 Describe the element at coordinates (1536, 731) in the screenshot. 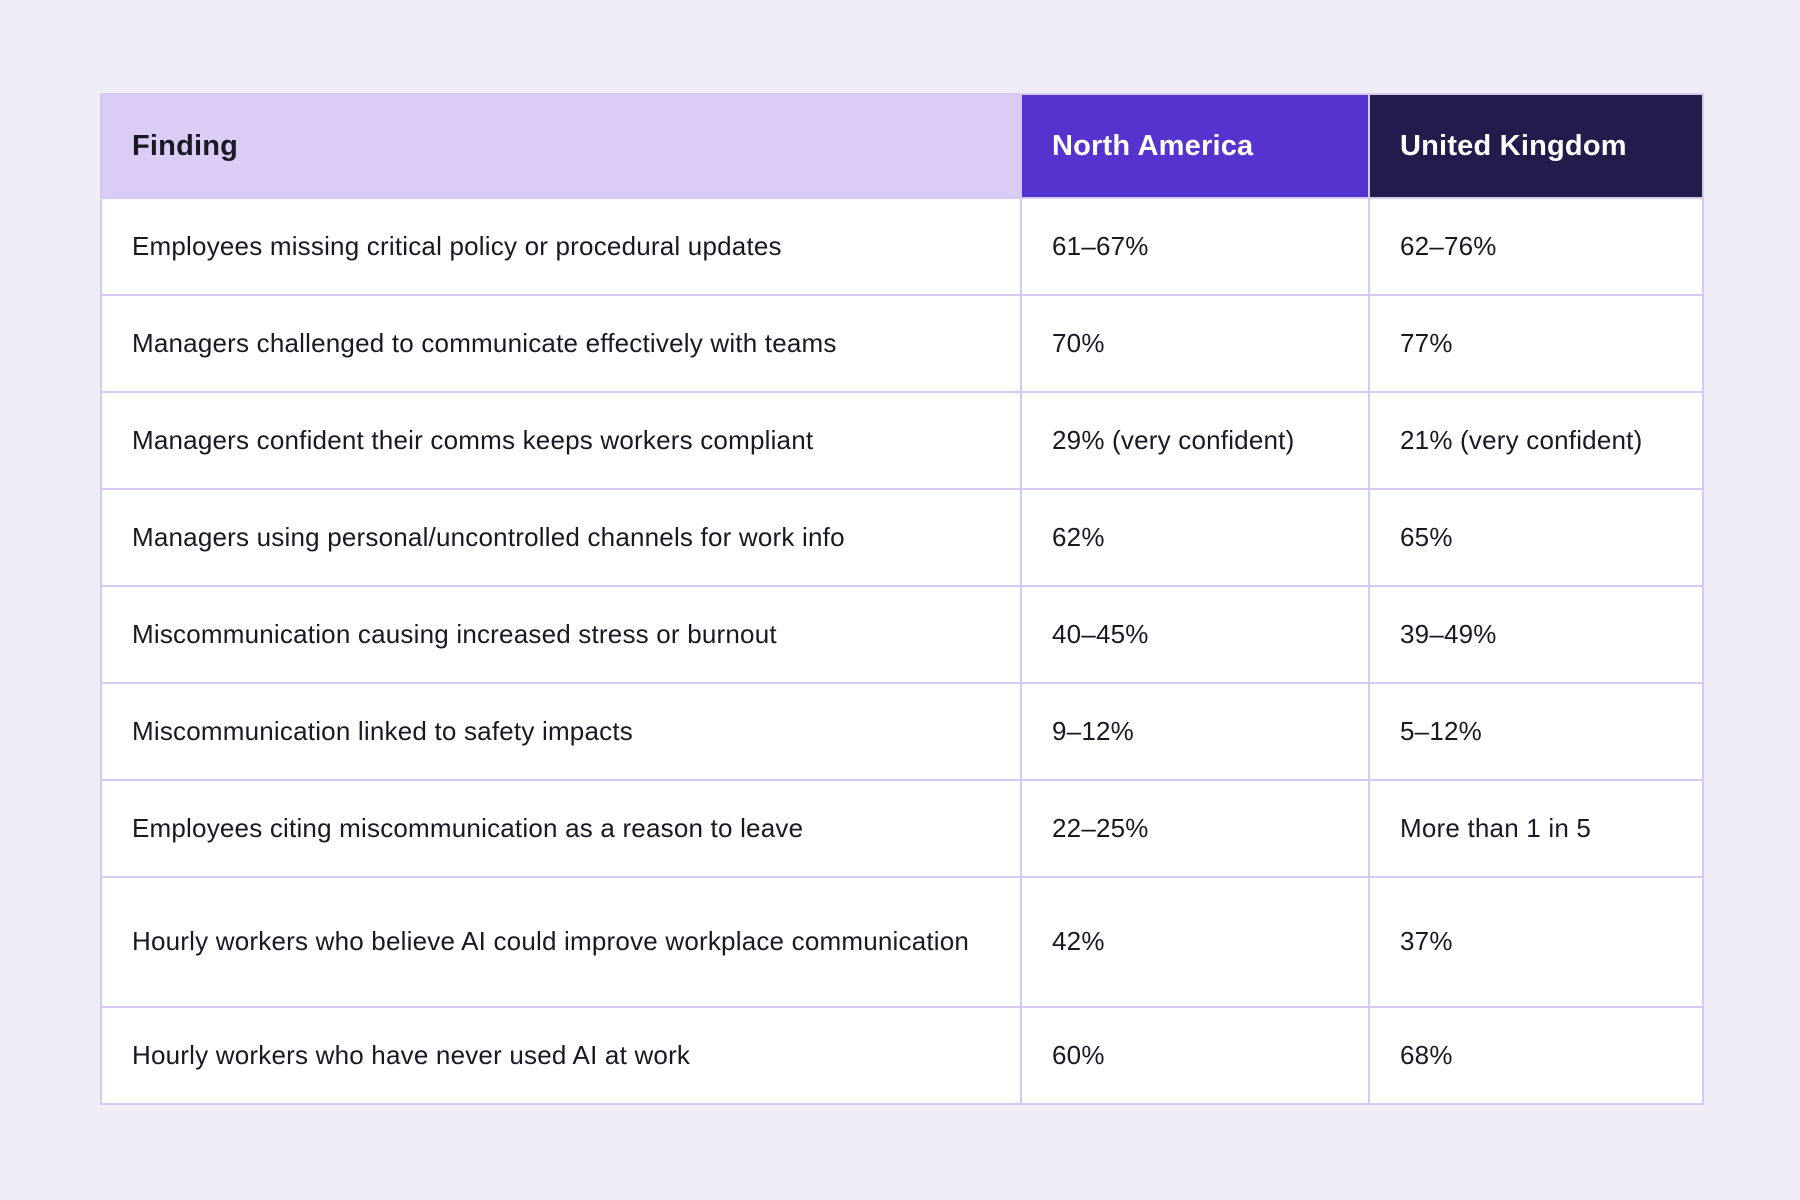

I see `united-kingdom-cell: 5–12%` at that location.